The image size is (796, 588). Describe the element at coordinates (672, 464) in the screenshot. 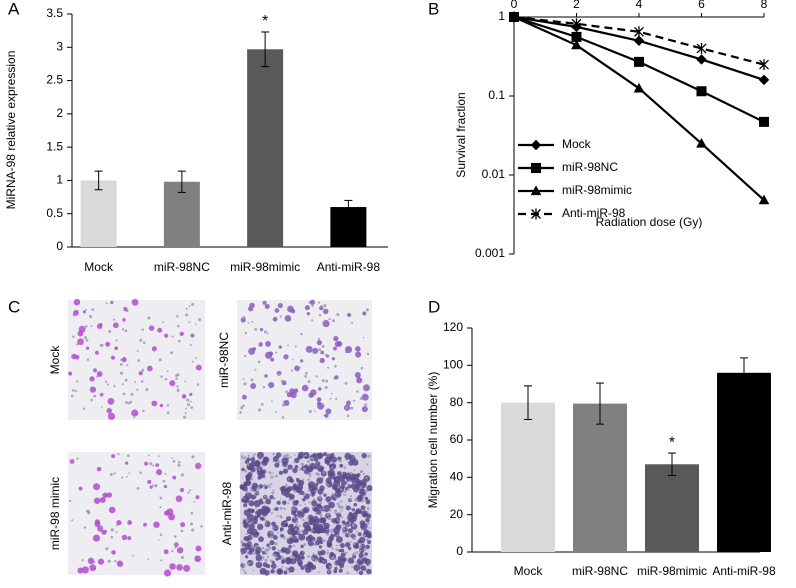

I see `error-bar` at that location.